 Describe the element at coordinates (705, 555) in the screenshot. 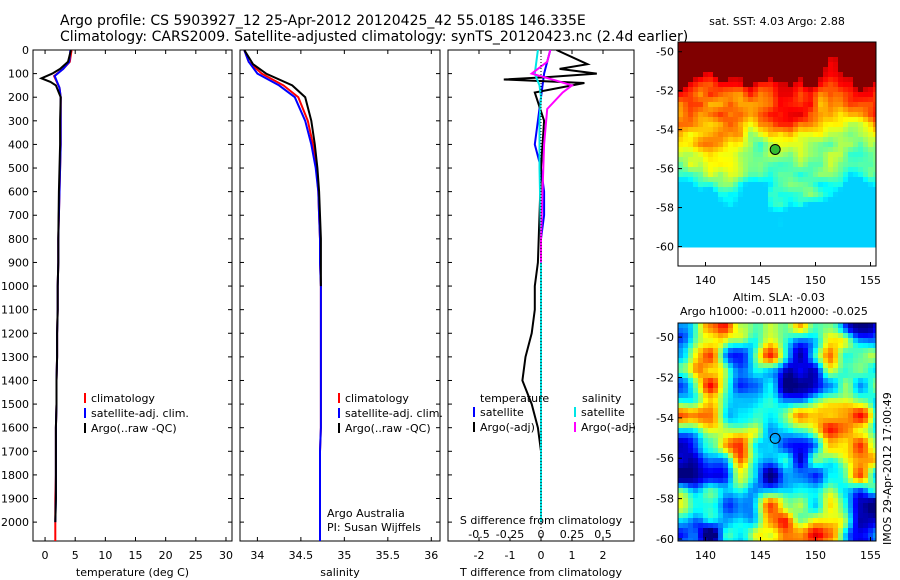

I see `map-x-tick-label: 140` at that location.